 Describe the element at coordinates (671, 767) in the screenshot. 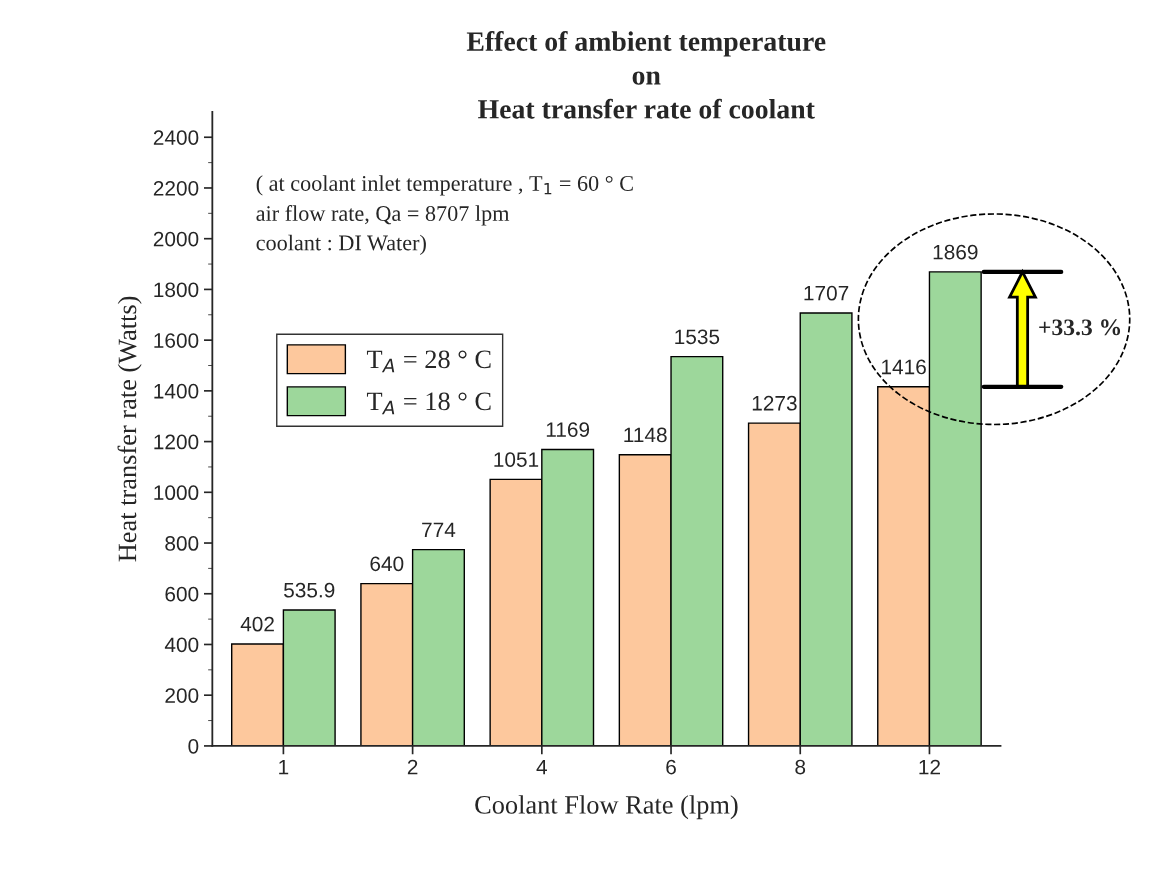

I see `x-tick-label: 6` at that location.